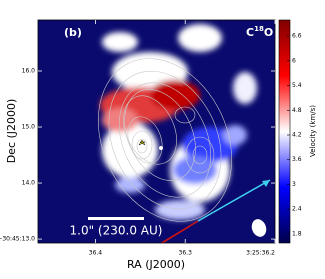 The image size is (325, 279). What do you see at coordinates (29, 127) in the screenshot?
I see `y-tick-label: 15.0` at bounding box center [29, 127].